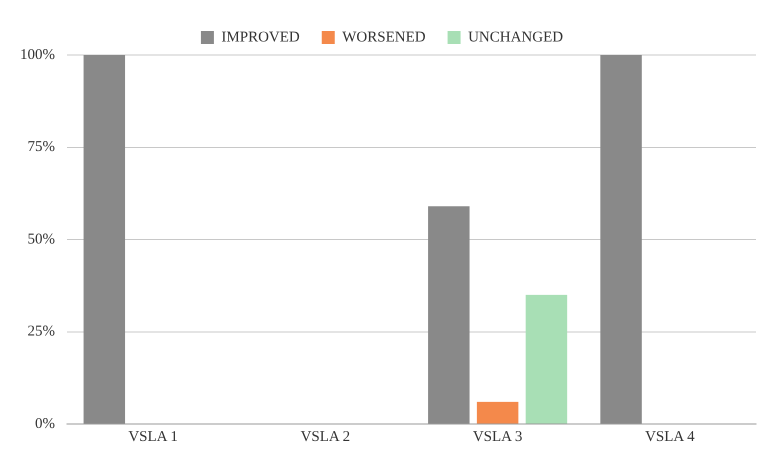 Image resolution: width=774 pixels, height=458 pixels. Describe the element at coordinates (325, 436) in the screenshot. I see `x-tick-label: VSLA 2` at that location.